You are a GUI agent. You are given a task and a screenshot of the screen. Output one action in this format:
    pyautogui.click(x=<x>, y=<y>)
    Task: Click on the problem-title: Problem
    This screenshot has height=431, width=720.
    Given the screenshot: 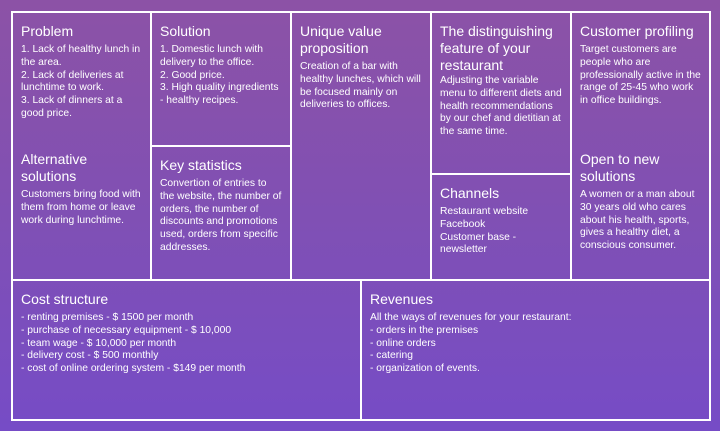 What is the action you would take?
    pyautogui.click(x=47, y=31)
    